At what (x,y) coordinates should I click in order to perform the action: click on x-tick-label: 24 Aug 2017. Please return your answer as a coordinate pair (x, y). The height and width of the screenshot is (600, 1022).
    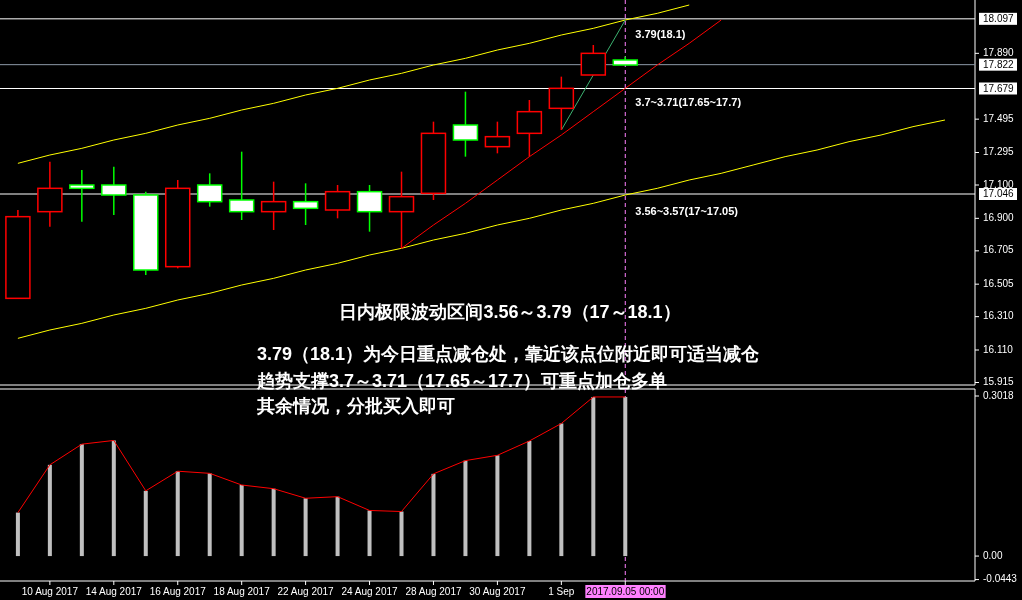
    Looking at the image, I should click on (370, 591).